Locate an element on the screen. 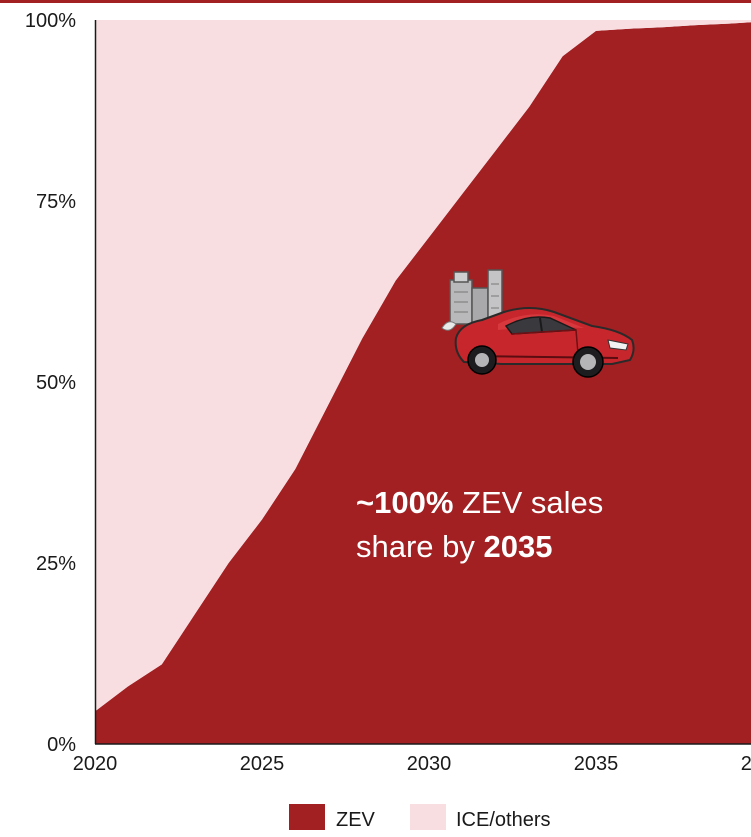 This screenshot has height=837, width=751. x-tick-labels: 2020 2025 2030 2035 2040 is located at coordinates (412, 764).